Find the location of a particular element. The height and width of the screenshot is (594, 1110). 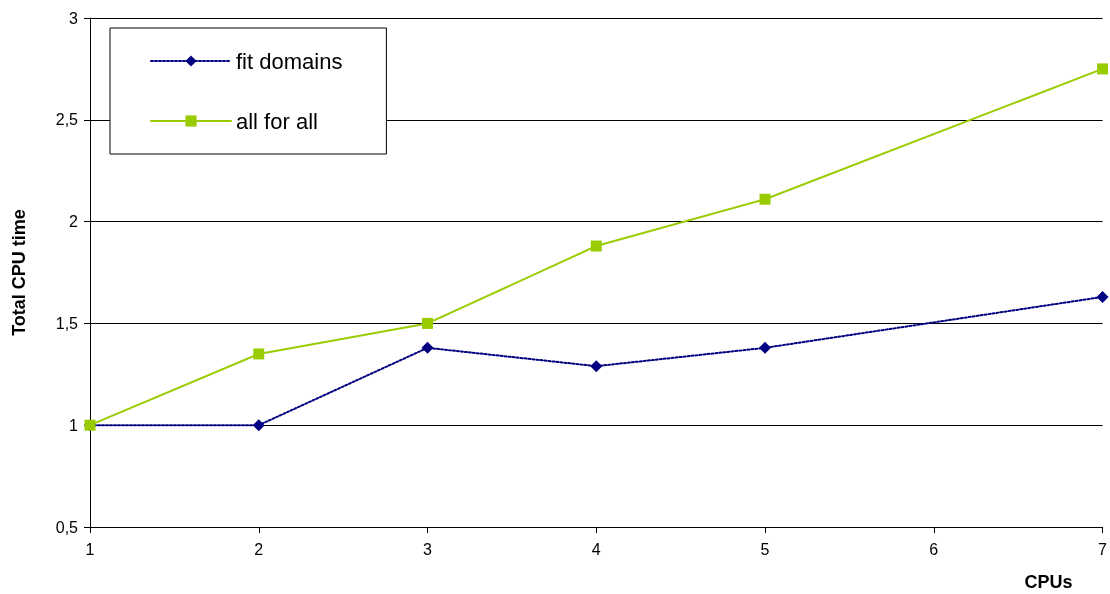

x-tick-label: 1 is located at coordinates (90, 549).